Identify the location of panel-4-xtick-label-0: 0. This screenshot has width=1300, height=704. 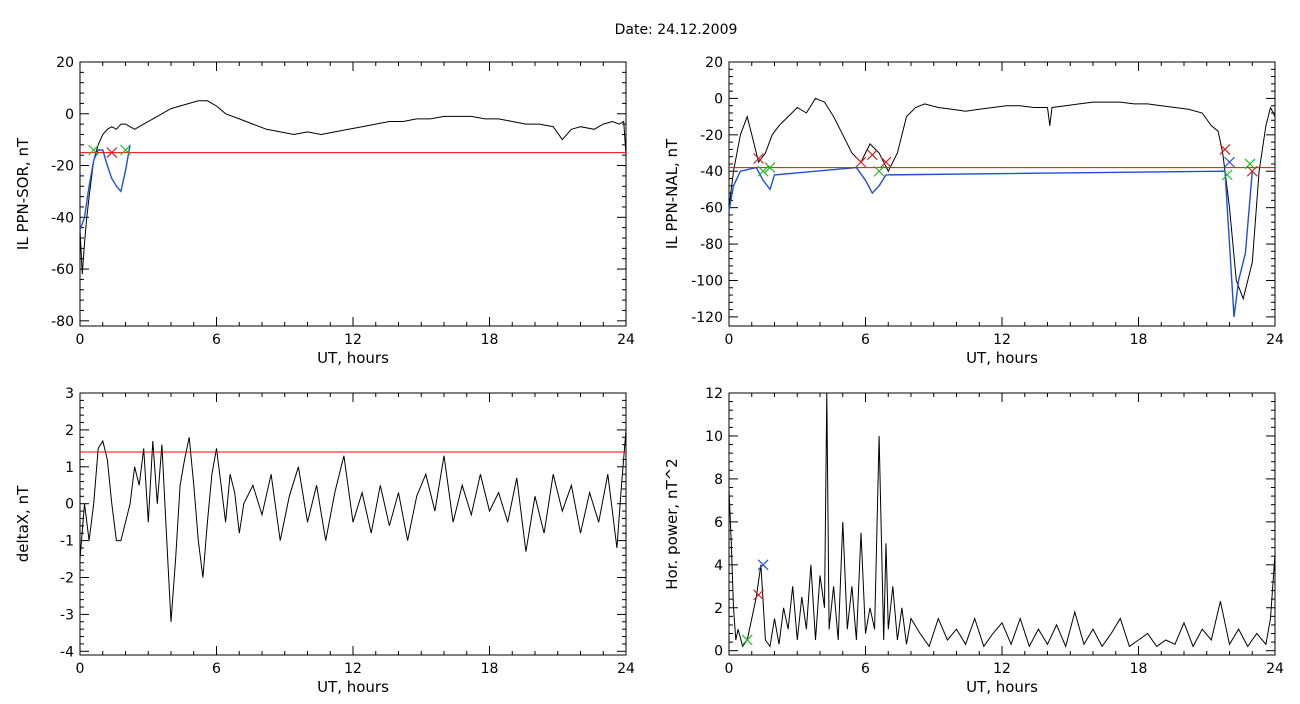
(729, 669).